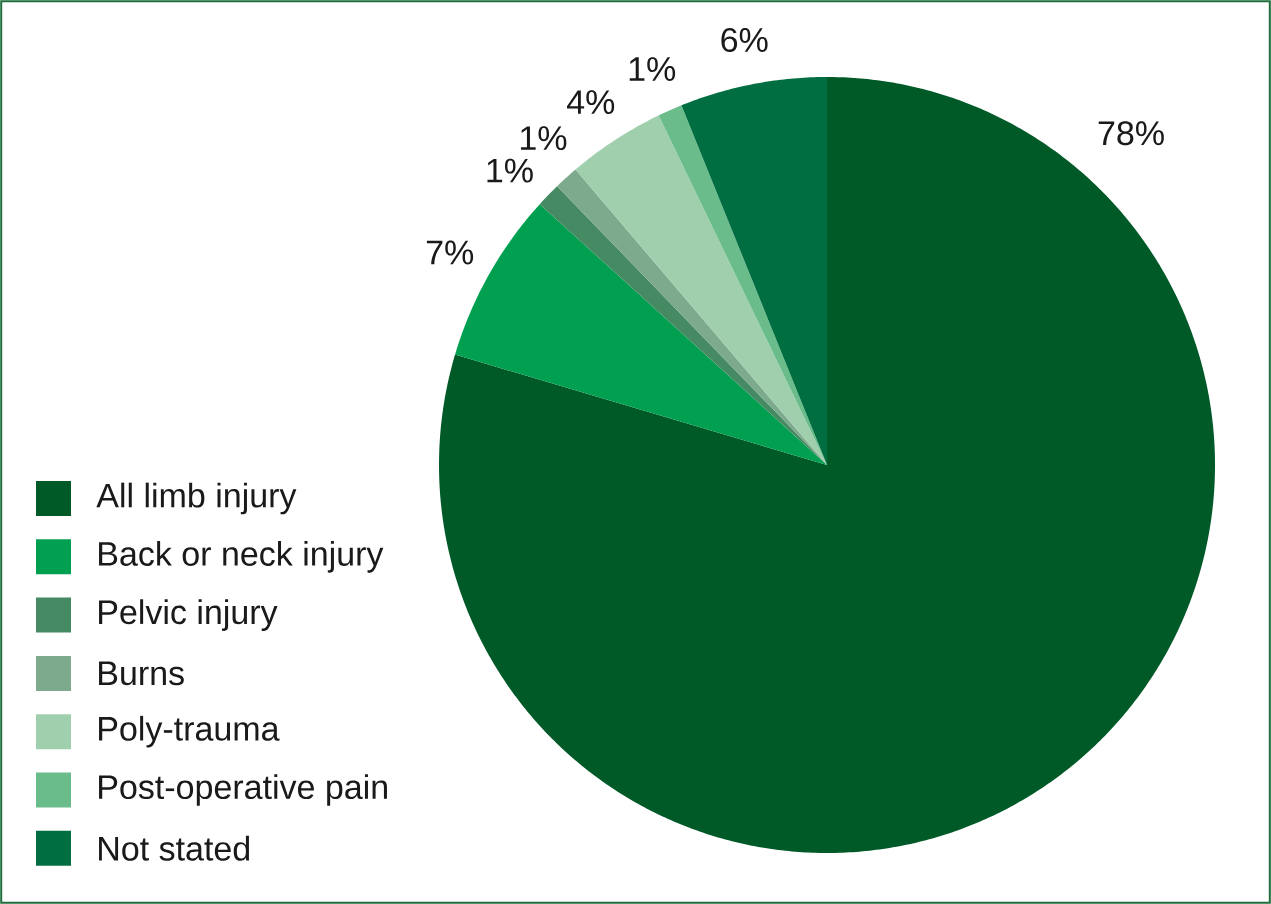 This screenshot has height=904, width=1271. Describe the element at coordinates (450, 252) in the screenshot. I see `data-label: 7%` at that location.